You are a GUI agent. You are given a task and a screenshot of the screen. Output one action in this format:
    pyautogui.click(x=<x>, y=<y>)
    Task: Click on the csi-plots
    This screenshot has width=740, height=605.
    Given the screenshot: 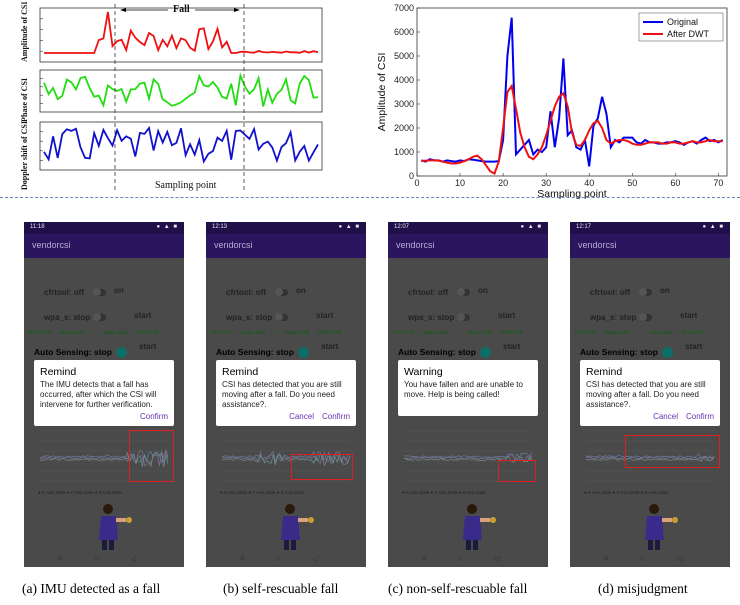 What is the action you would take?
    pyautogui.click(x=181, y=97)
    